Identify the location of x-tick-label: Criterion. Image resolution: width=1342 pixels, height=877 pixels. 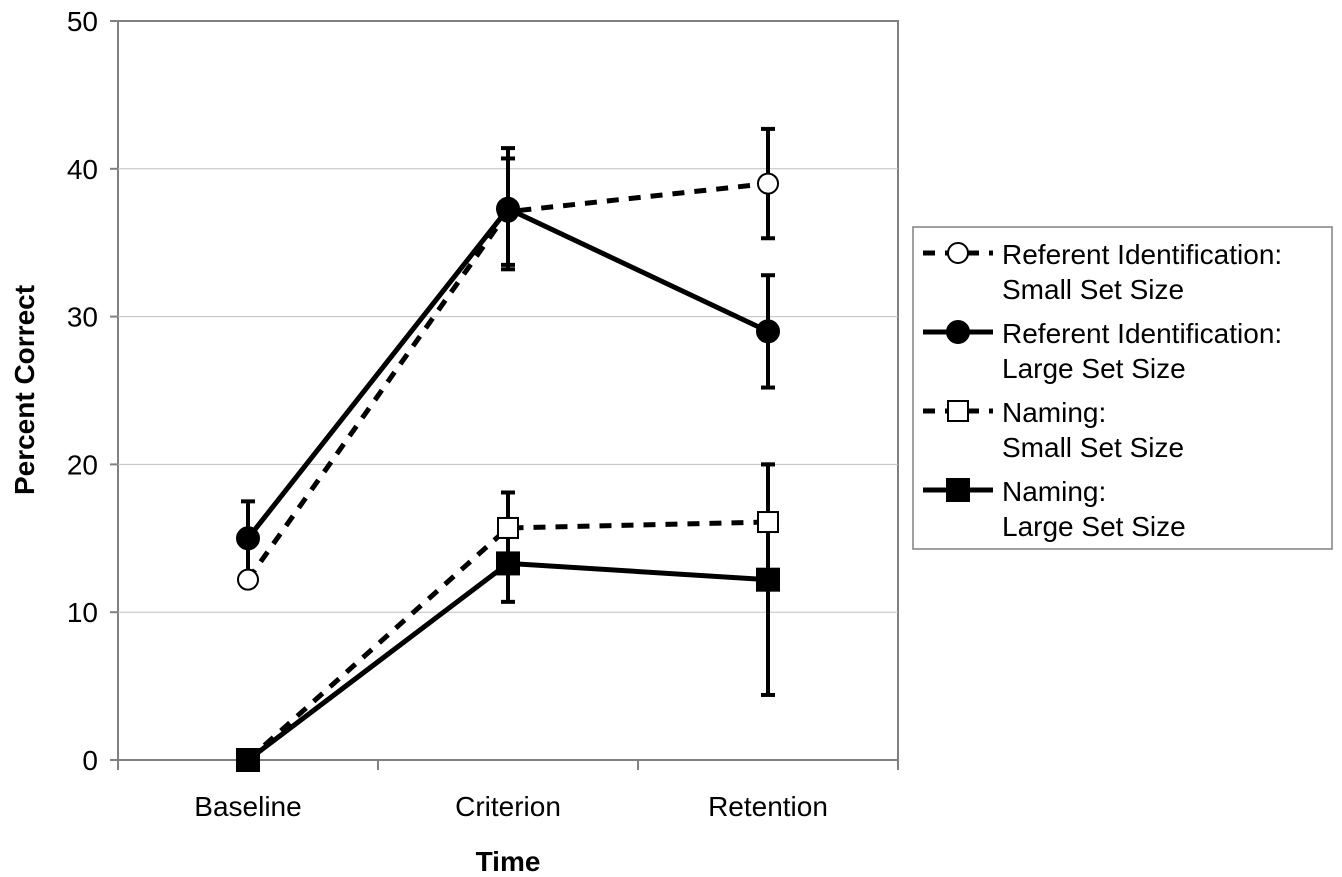
(508, 806).